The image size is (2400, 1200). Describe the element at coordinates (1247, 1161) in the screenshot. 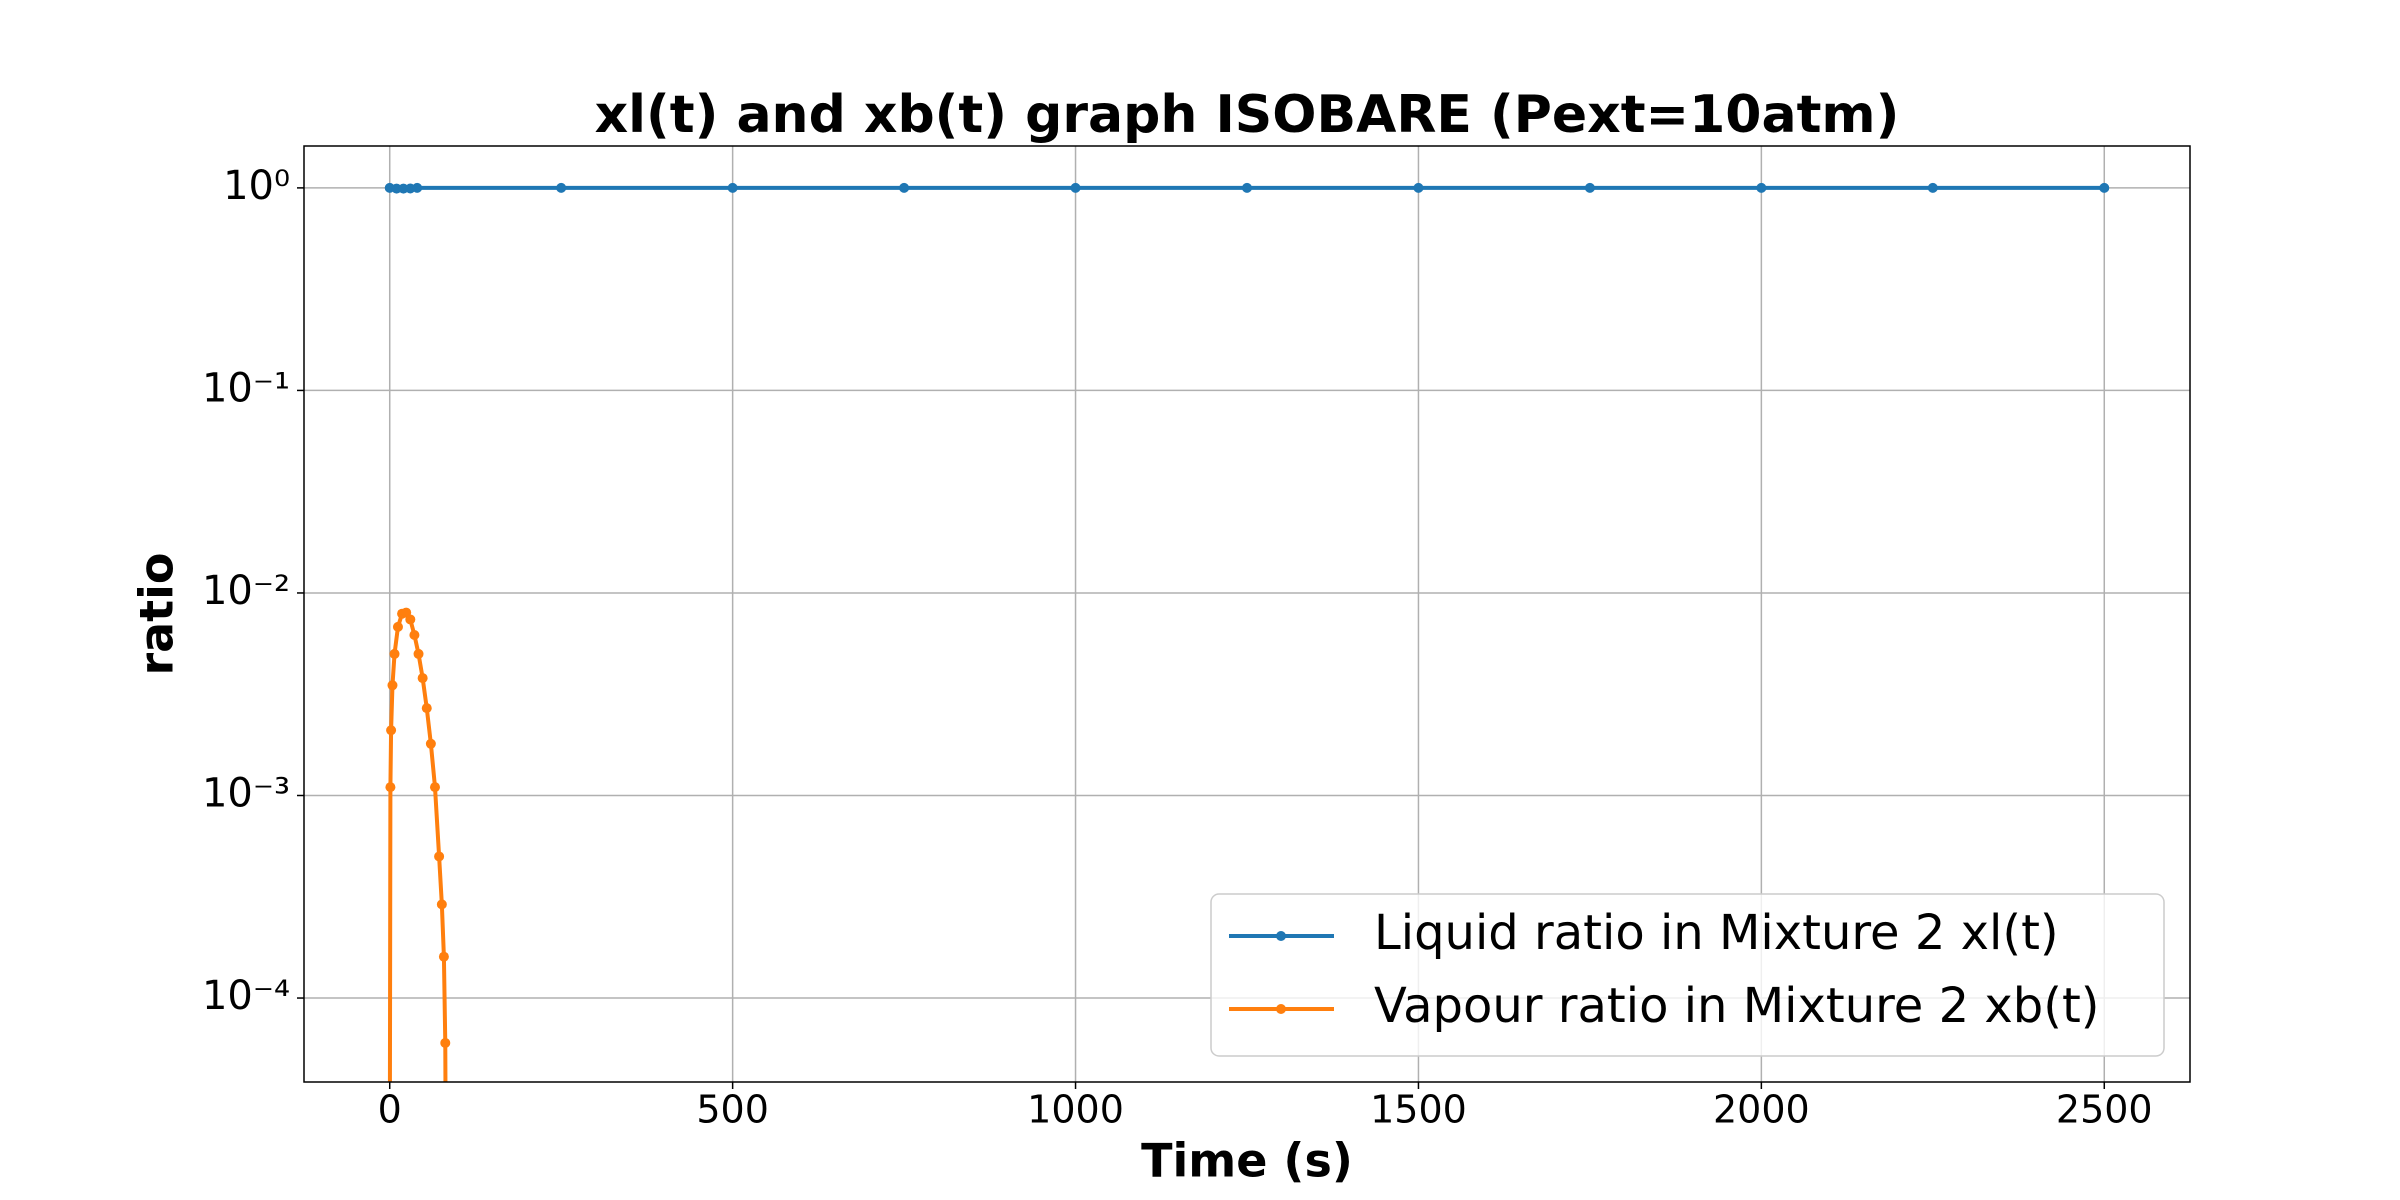

I see `x-axis-label: Time (s)` at that location.